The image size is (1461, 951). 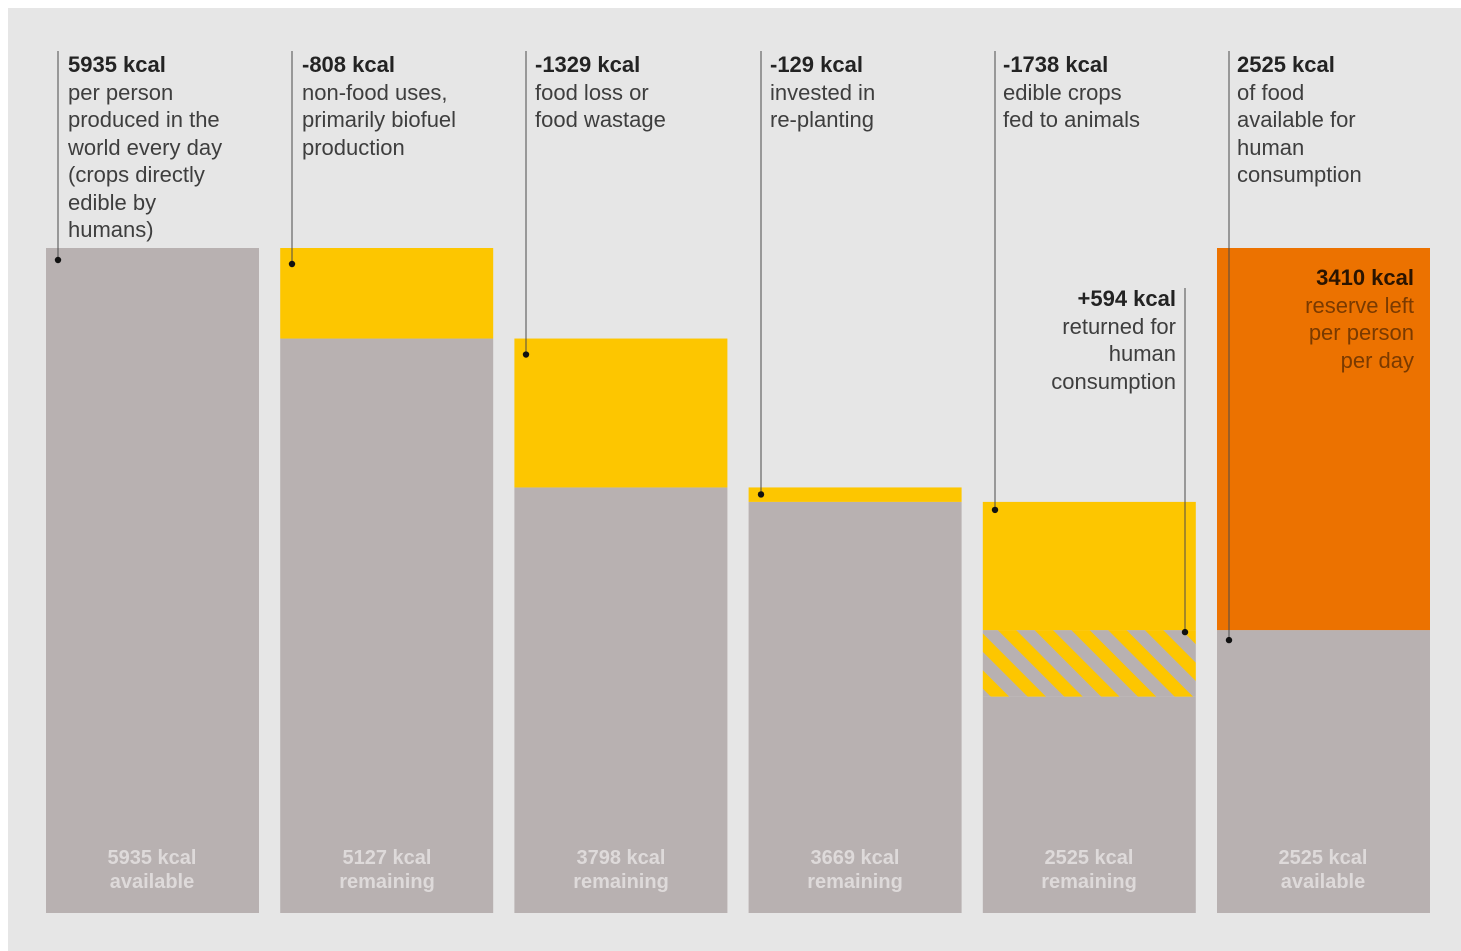 What do you see at coordinates (600, 106) in the screenshot?
I see `step-description: food loss or food wastage` at bounding box center [600, 106].